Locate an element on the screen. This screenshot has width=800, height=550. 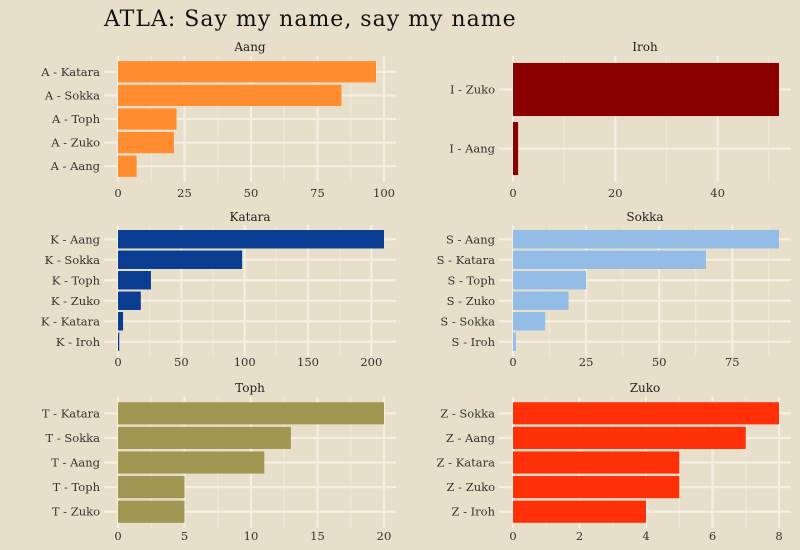
category-label: S - Iroh is located at coordinates (474, 342).